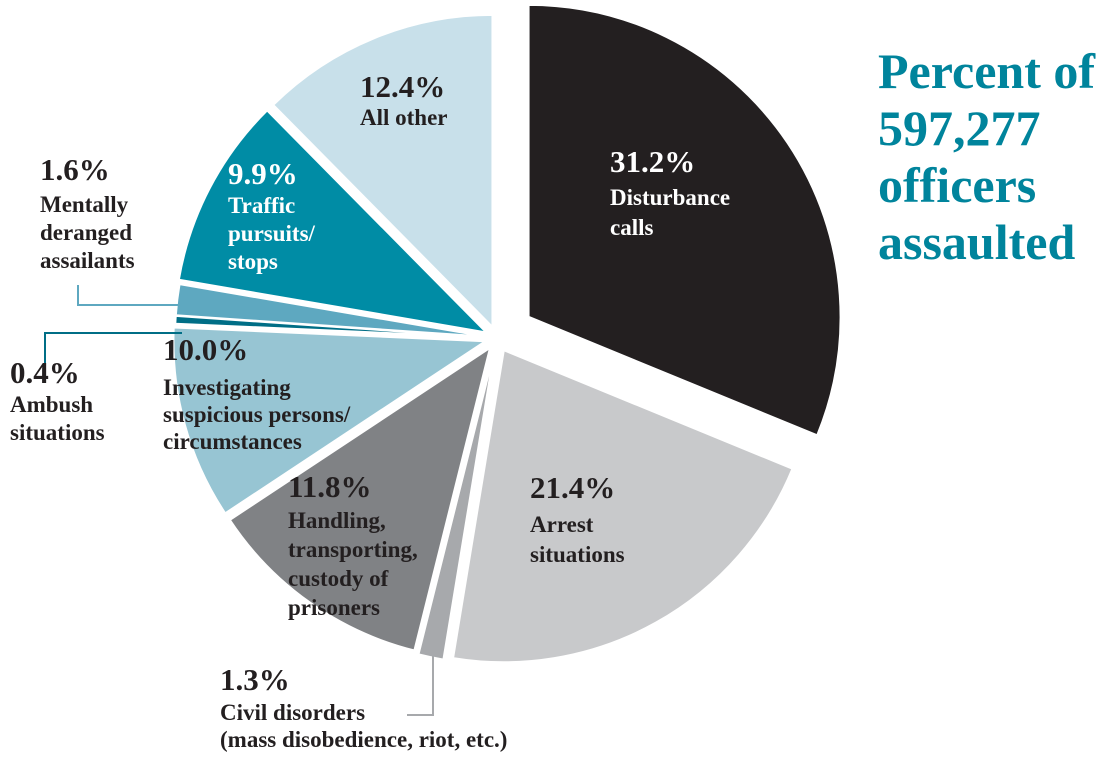 This screenshot has height=757, width=1118. I want to click on value-label: 31.2%, so click(652, 161).